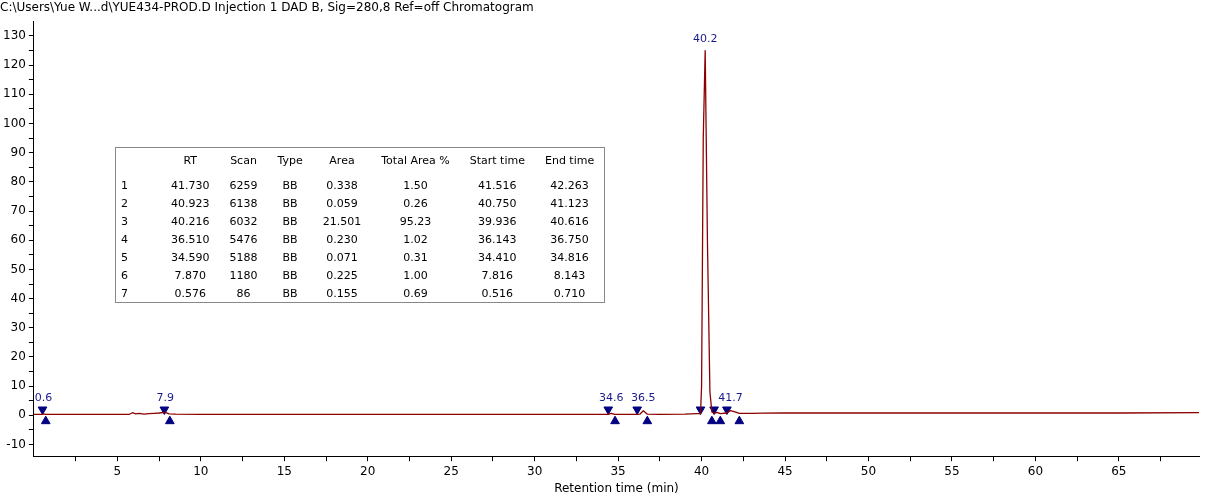 The image size is (1205, 500). What do you see at coordinates (243, 293) in the screenshot?
I see `annotation: 86` at bounding box center [243, 293].